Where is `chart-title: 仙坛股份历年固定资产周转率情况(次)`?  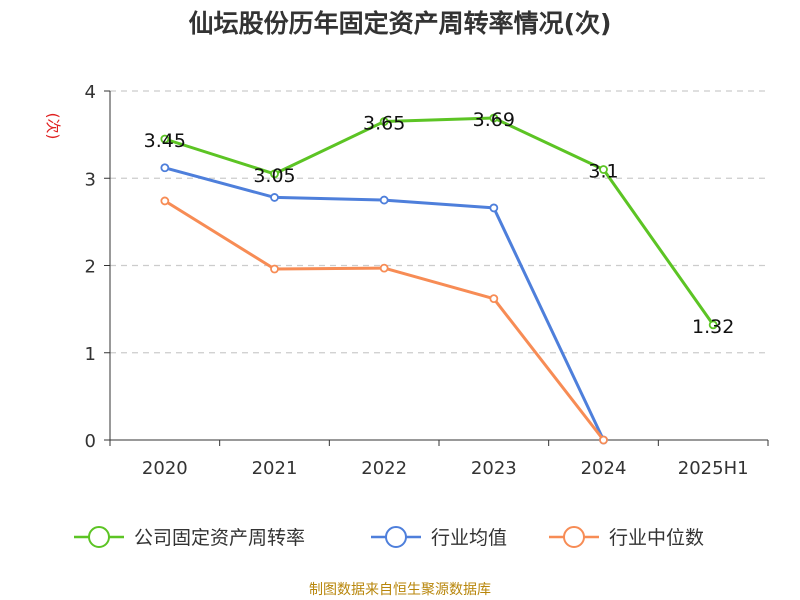
chart-title: 仙坛股份历年固定资产周转率情况(次) is located at coordinates (400, 23).